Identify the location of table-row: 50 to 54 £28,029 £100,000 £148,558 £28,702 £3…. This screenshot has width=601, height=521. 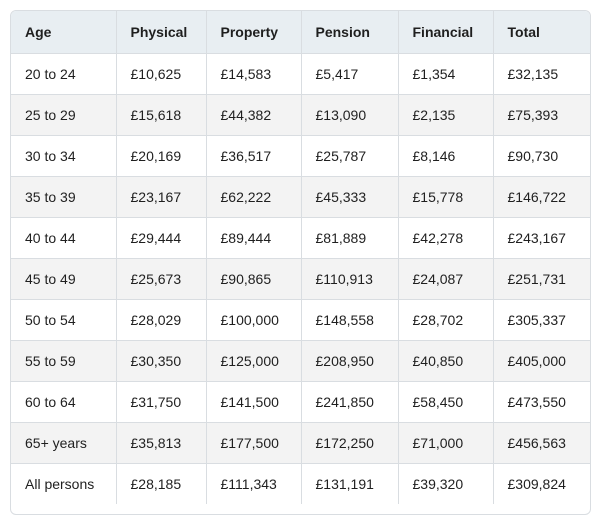
(300, 320).